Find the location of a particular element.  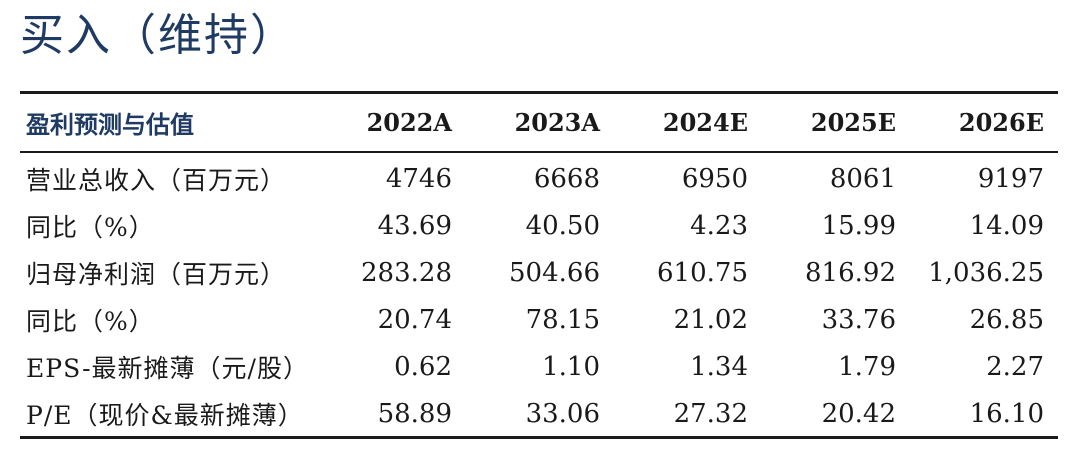

header-2025e: 2025E is located at coordinates (853, 122).